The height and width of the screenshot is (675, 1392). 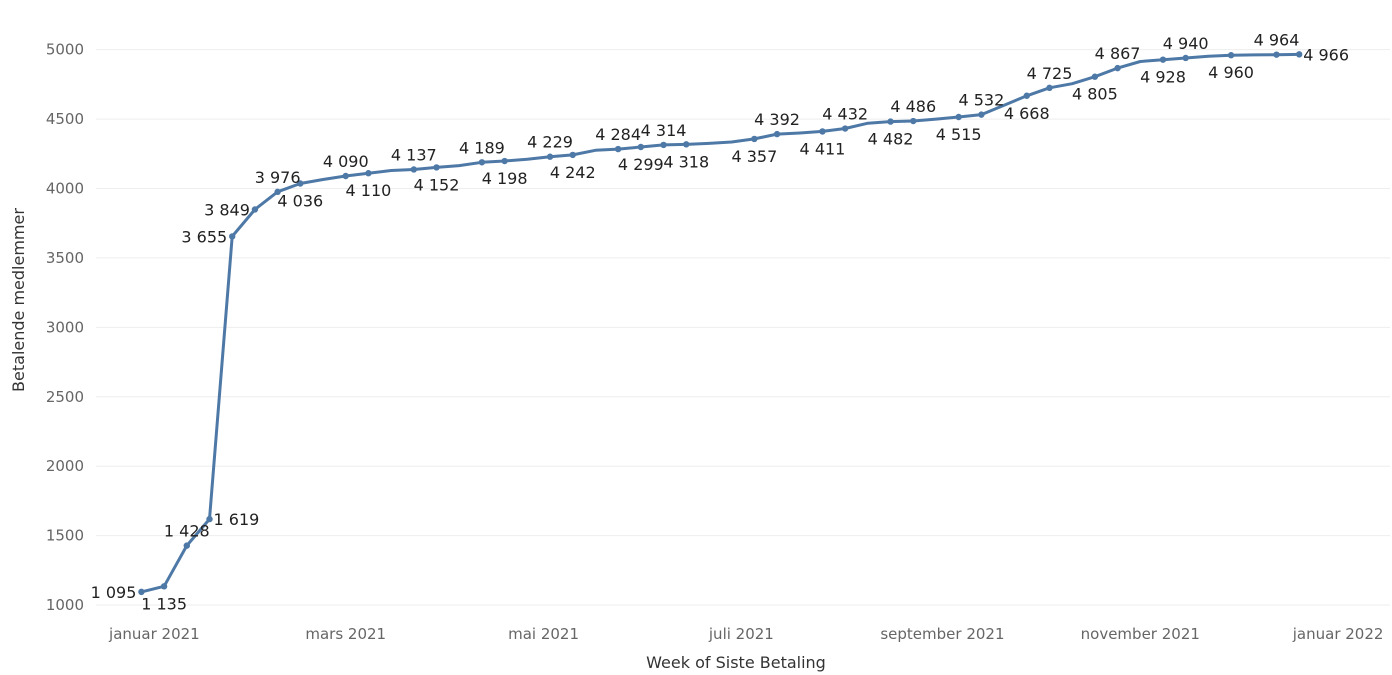 What do you see at coordinates (346, 161) in the screenshot?
I see `data-label: 4 090` at bounding box center [346, 161].